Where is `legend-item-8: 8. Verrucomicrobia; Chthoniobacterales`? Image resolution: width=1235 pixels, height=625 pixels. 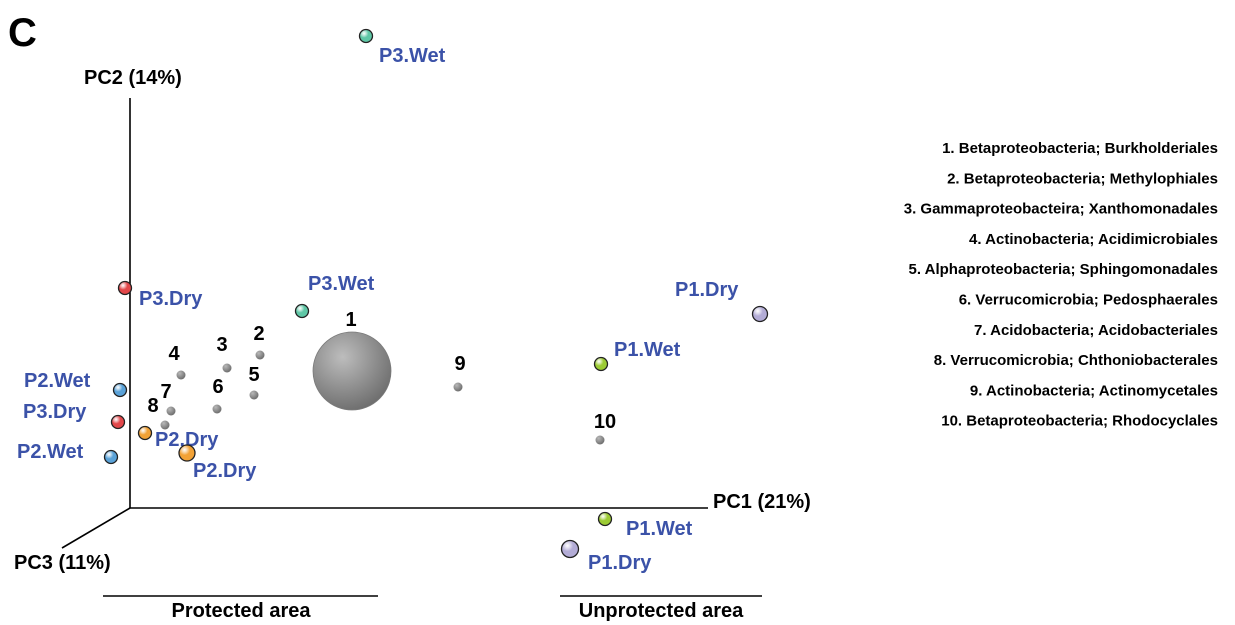 legend-item-8: 8. Verrucomicrobia; Chthoniobacterales is located at coordinates (1076, 360).